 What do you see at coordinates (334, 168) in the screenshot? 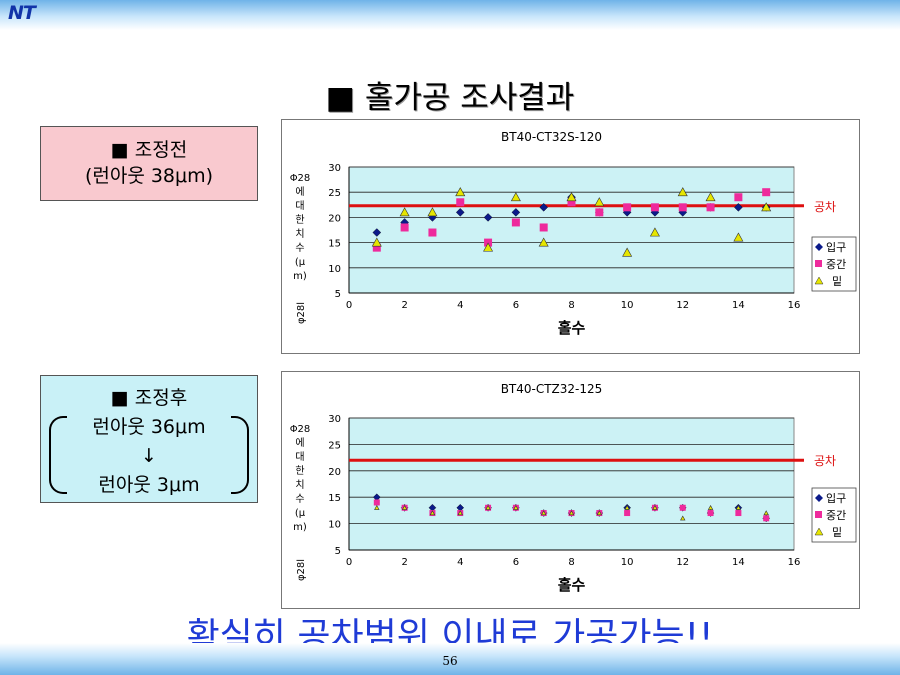
I see `y-tick-label: 30` at bounding box center [334, 168].